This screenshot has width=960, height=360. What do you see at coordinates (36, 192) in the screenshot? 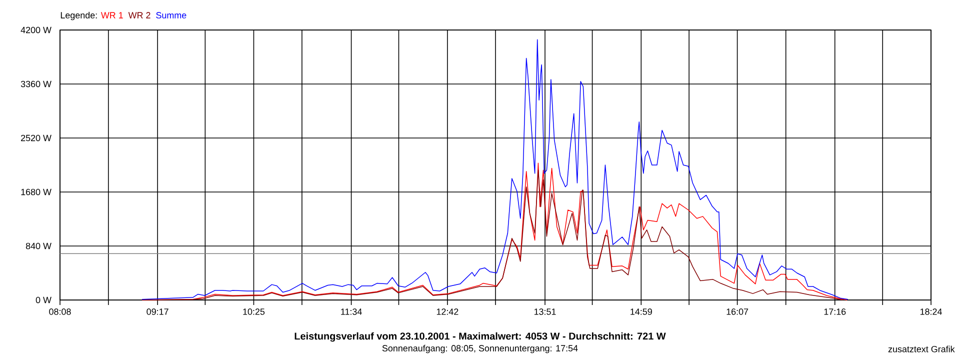
I see `y-tick-label: 1680 W` at bounding box center [36, 192].